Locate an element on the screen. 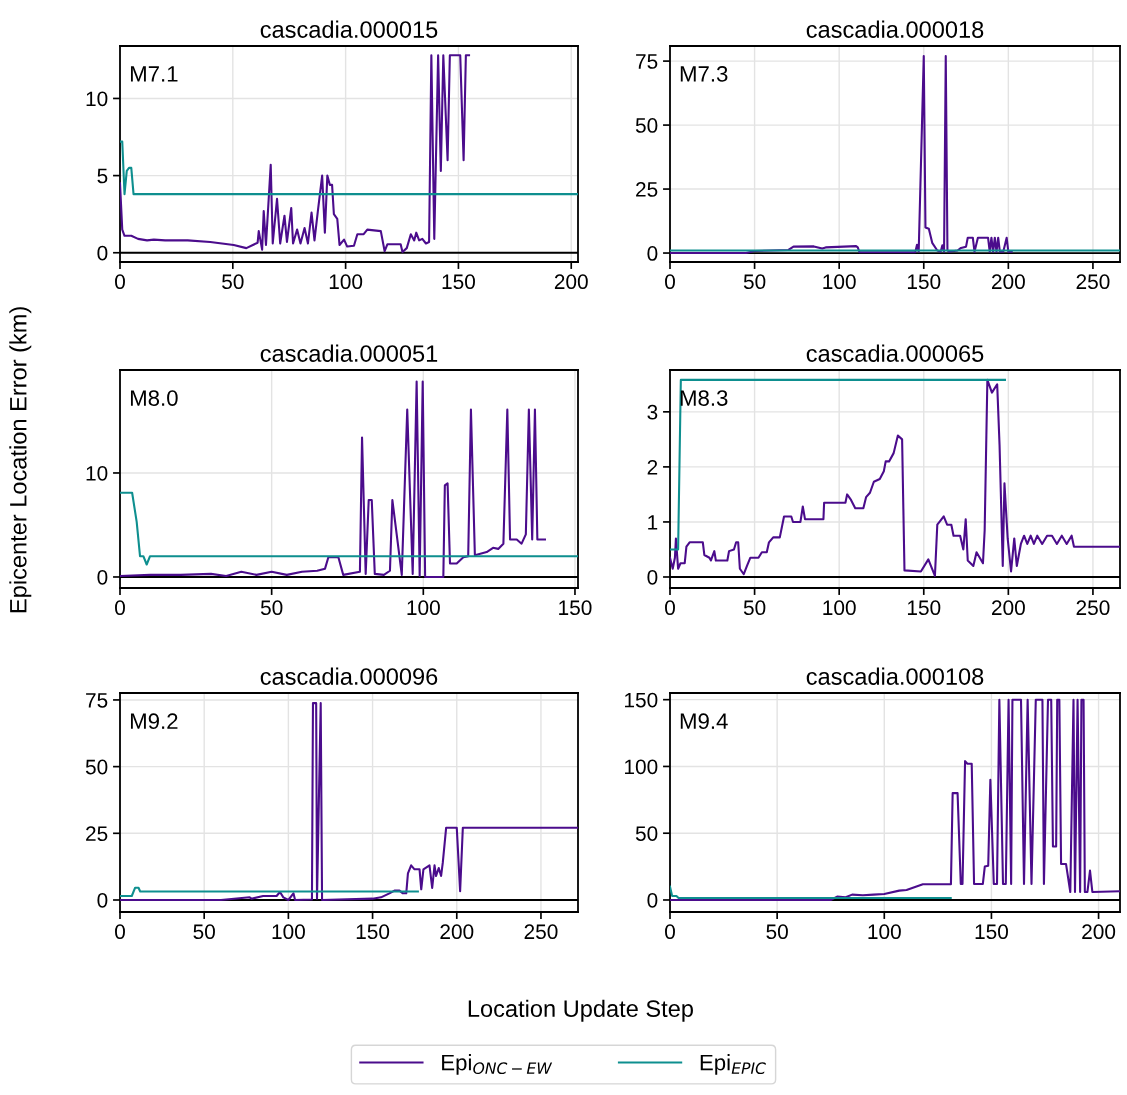 The height and width of the screenshot is (1095, 1127). annotation: M7.3 is located at coordinates (704, 74).